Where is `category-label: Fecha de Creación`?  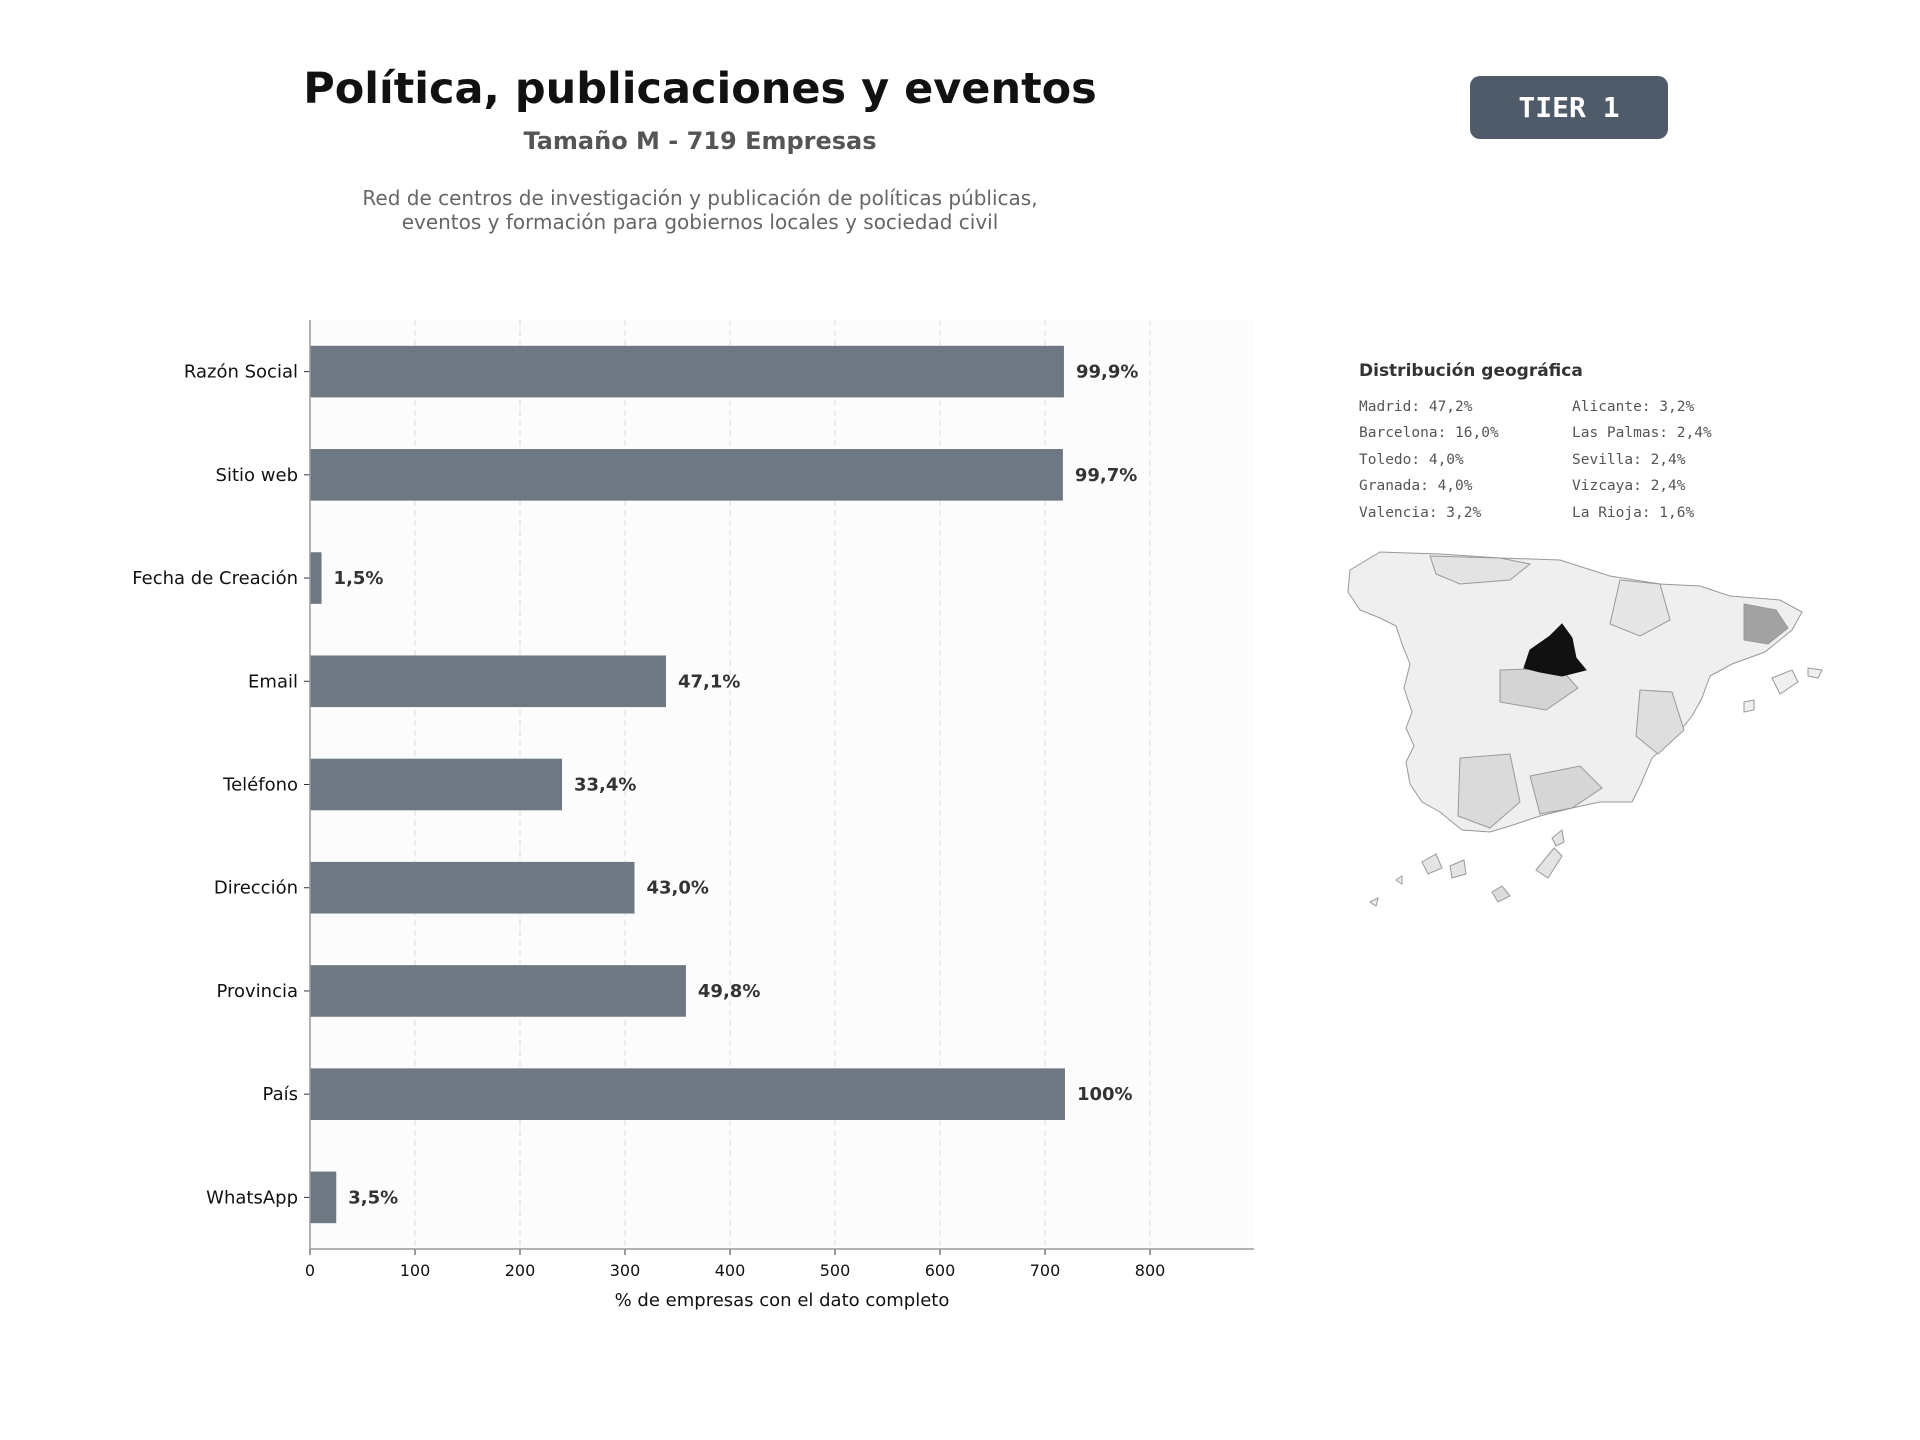
category-label: Fecha de Creación is located at coordinates (215, 578).